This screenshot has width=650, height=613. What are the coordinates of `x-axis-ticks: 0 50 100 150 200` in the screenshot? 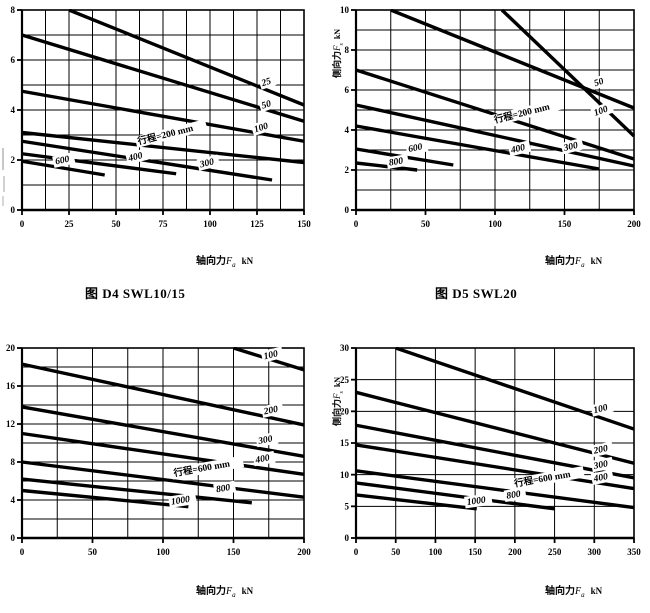 It's located at (165, 547).